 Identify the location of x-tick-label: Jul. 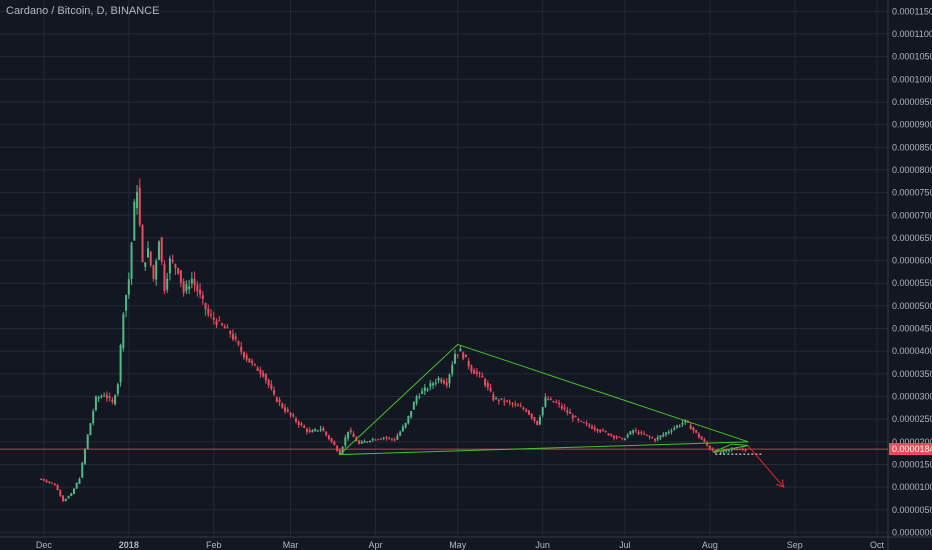
(625, 545).